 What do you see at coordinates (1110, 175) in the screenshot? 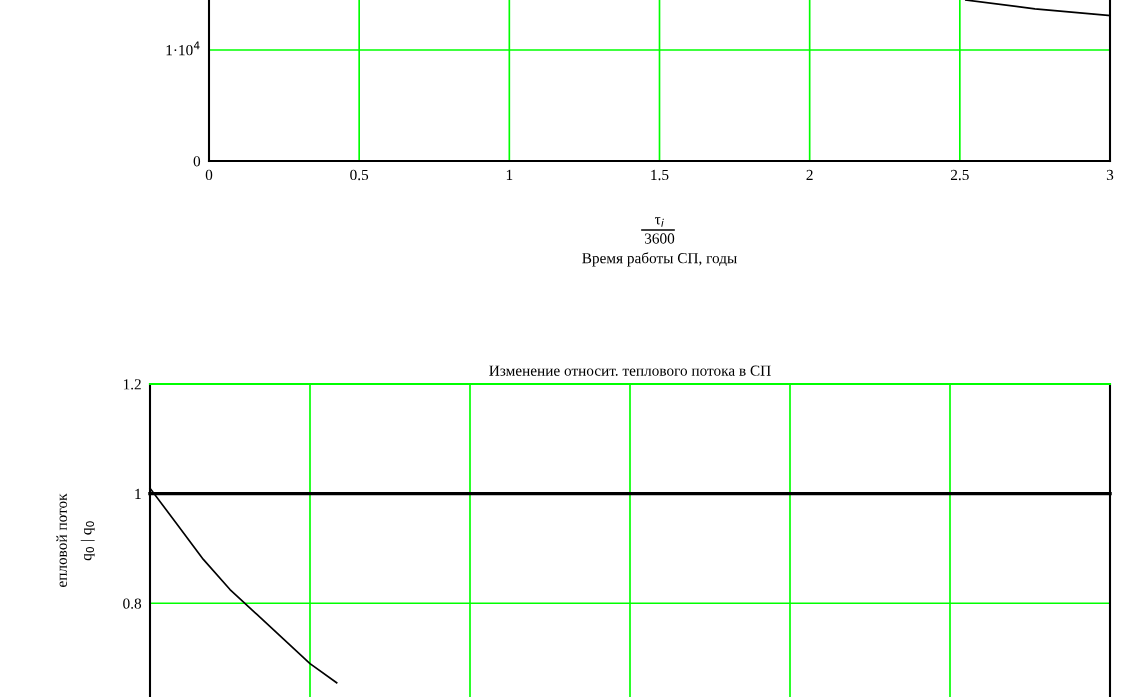
I see `x-tick-label: 3` at bounding box center [1110, 175].